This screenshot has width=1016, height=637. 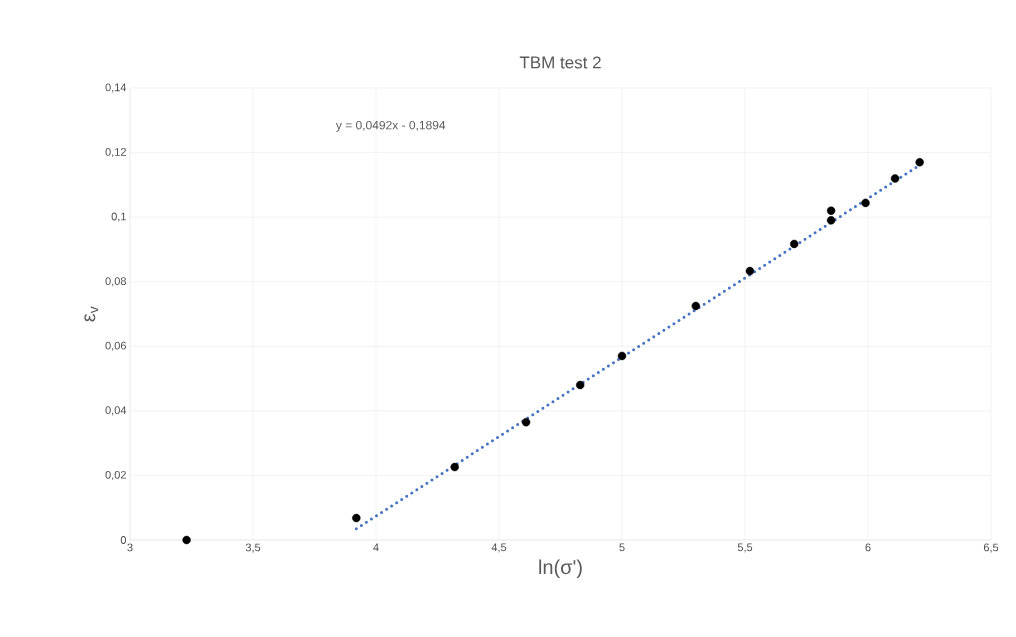 What do you see at coordinates (991, 548) in the screenshot?
I see `x-tick-label: 6,5` at bounding box center [991, 548].